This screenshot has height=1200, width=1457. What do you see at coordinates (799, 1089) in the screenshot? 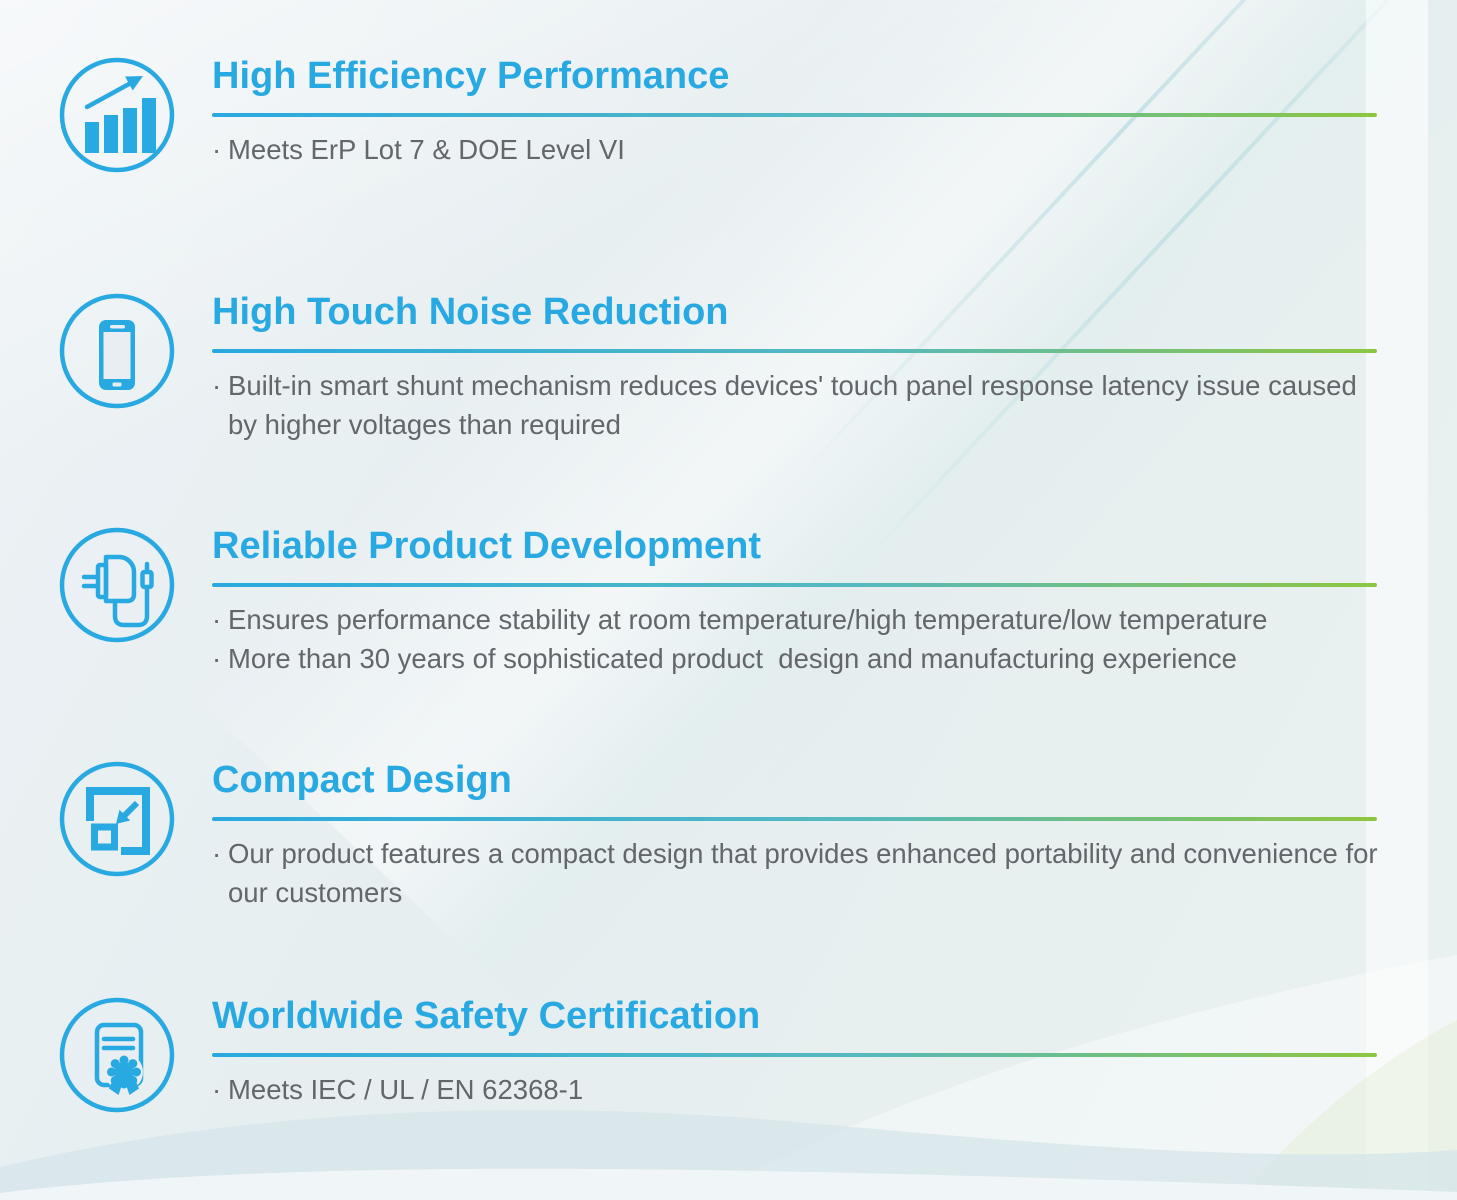
I see `feature-bullets: · Meets IEC / UL / EN 62368-1` at bounding box center [799, 1089].